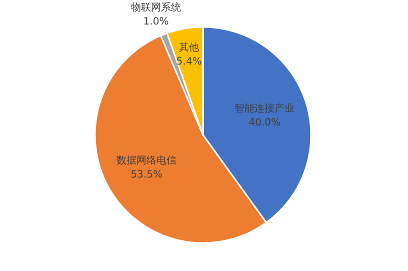 The height and width of the screenshot is (271, 408). Describe the element at coordinates (146, 174) in the screenshot. I see `data-label: 53.5%` at that location.